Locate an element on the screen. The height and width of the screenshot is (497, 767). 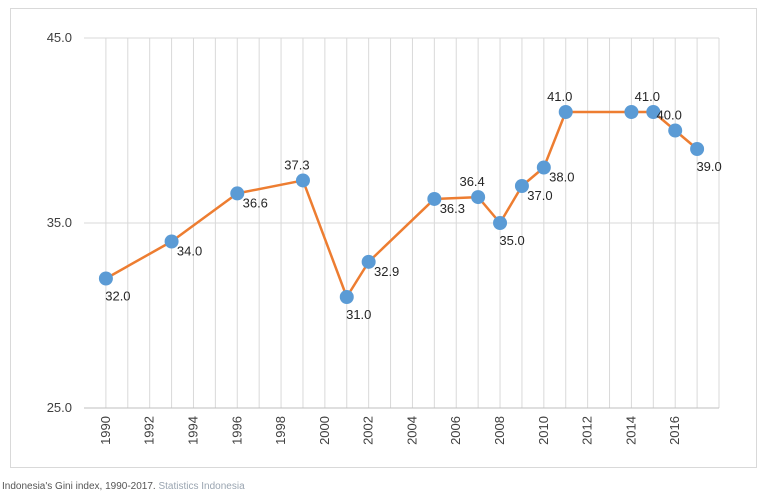
data-label: 40.0 is located at coordinates (669, 115).